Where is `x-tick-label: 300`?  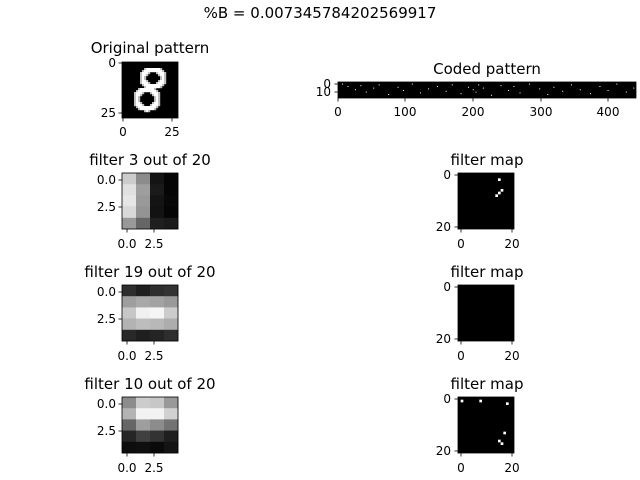 x-tick-label: 300 is located at coordinates (541, 112).